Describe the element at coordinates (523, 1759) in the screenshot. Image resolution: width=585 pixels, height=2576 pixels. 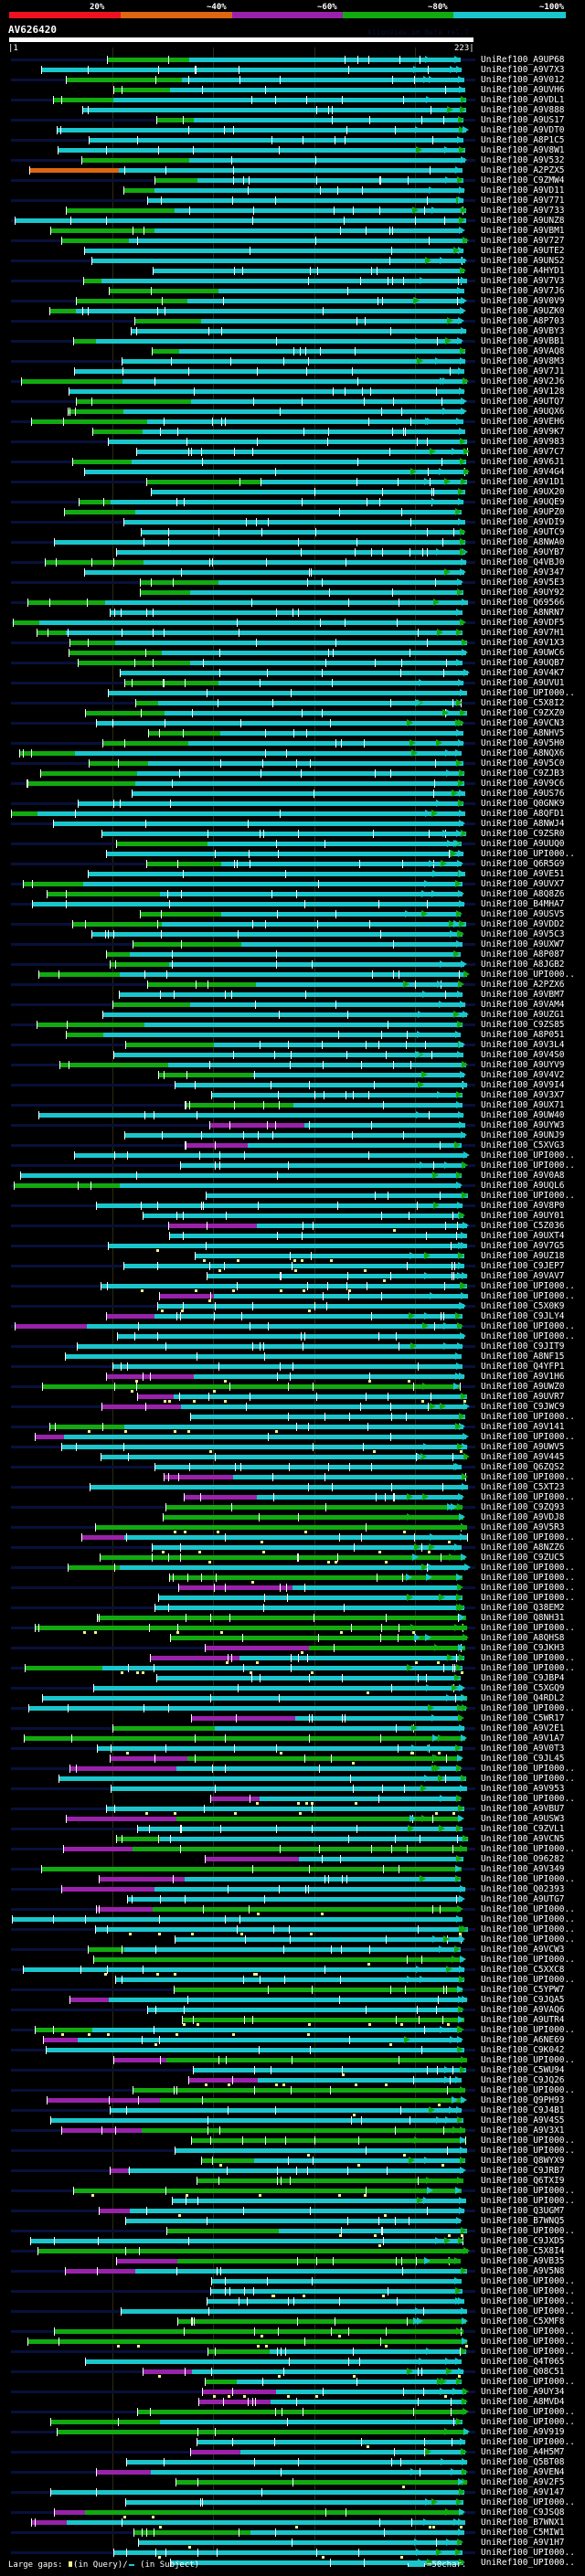
I see `hit-label: UniRef100_C9JL45` at that location.